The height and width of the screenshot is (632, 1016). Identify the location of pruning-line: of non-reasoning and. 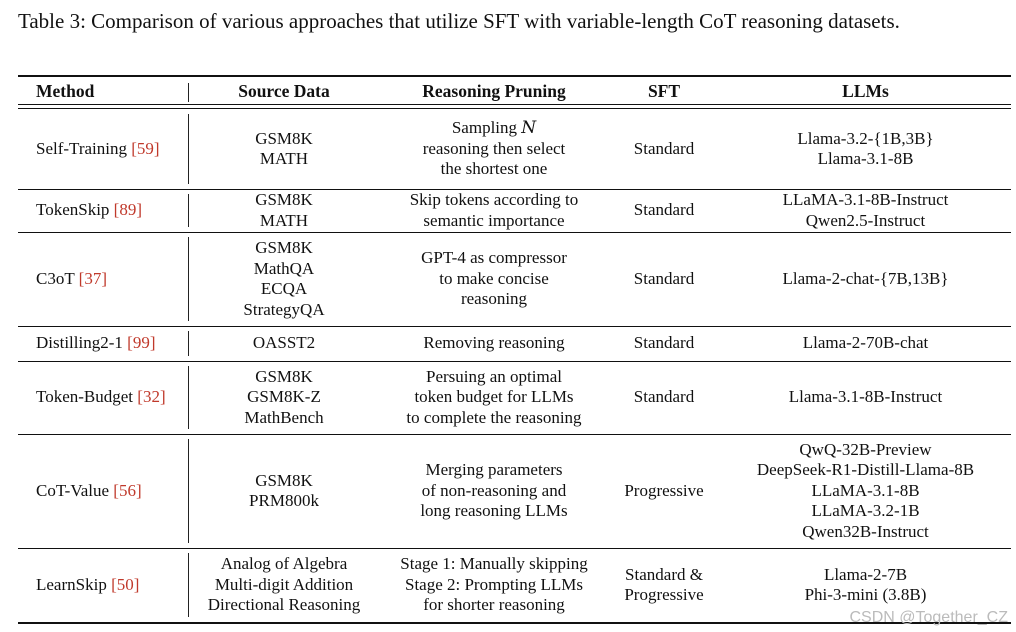
(494, 490).